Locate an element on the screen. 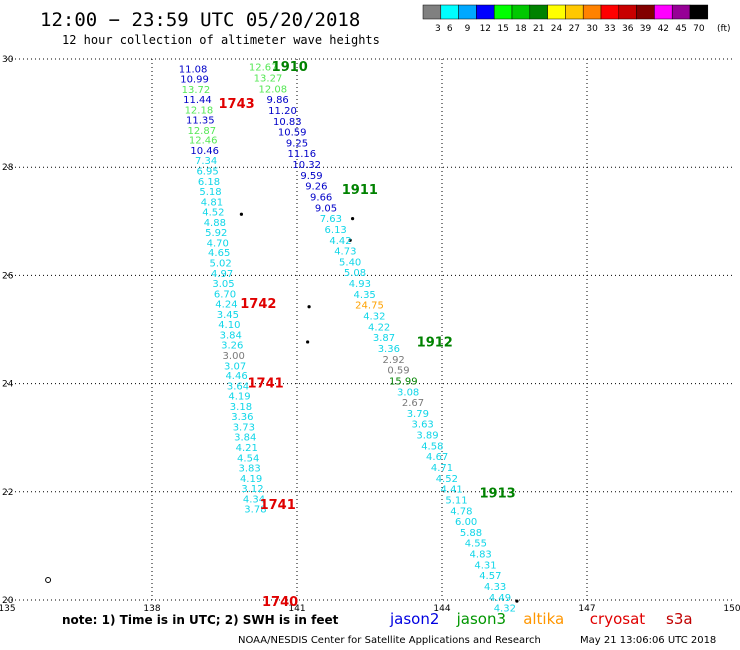  swh-value: 3.87 is located at coordinates (384, 338).